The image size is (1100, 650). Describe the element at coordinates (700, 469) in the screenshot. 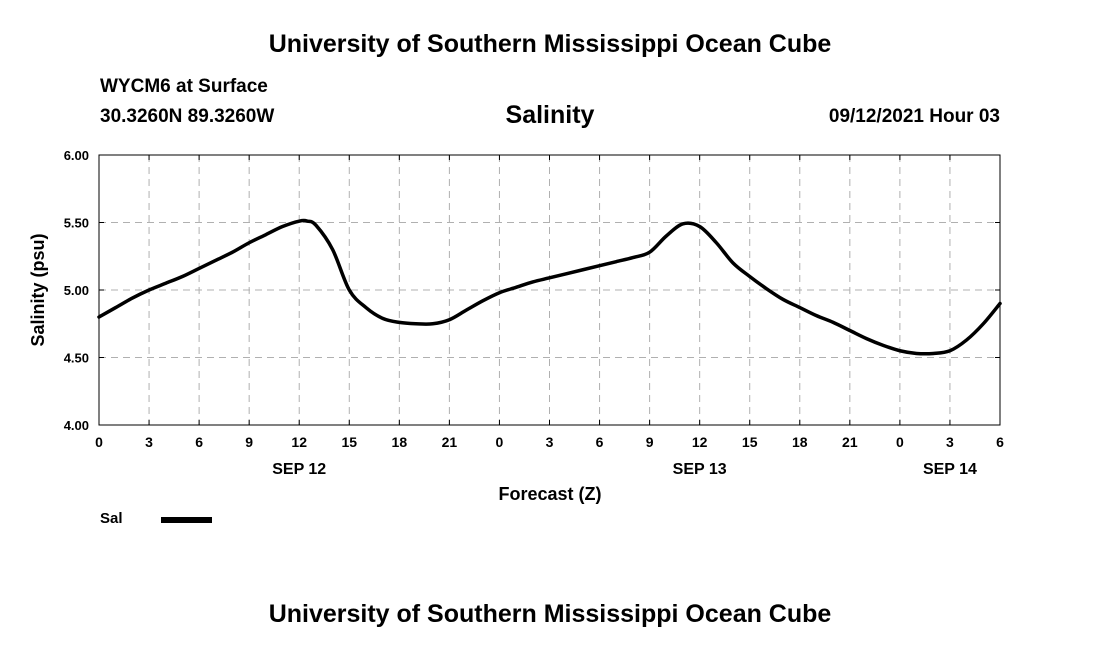

I see `date-label: SEP 13` at that location.